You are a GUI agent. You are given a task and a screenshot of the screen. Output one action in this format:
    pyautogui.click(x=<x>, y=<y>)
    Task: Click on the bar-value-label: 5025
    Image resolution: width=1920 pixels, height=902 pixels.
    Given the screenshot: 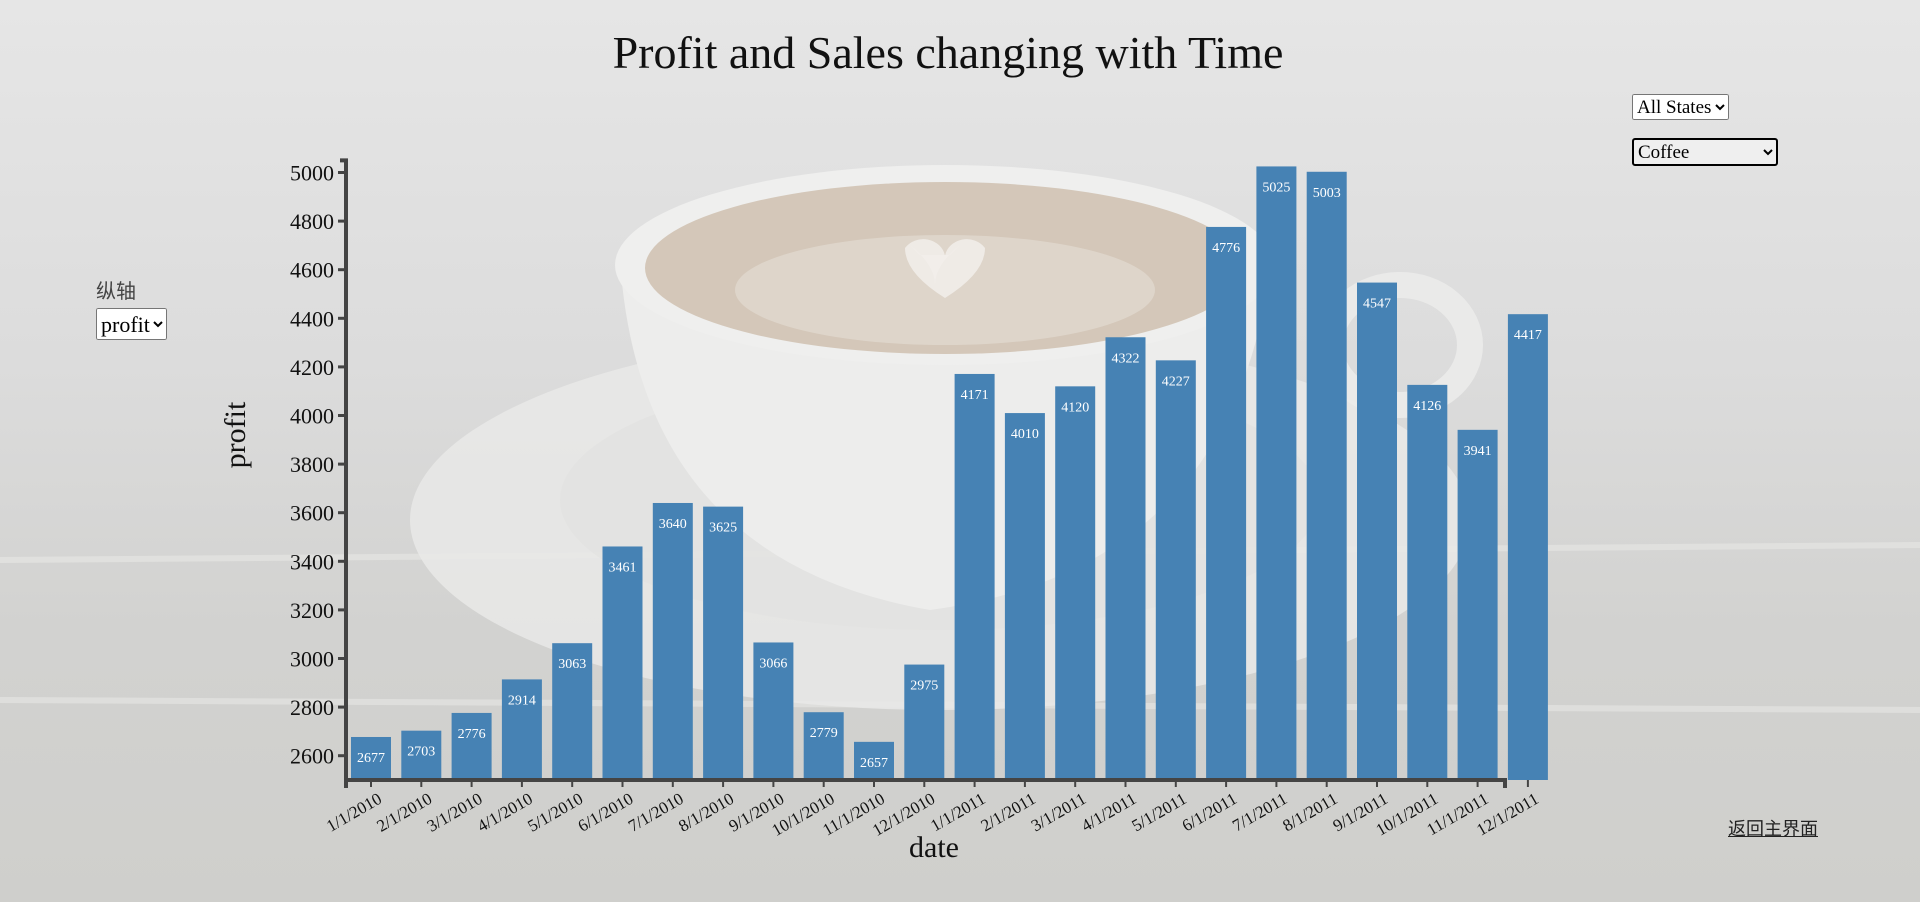 What is the action you would take?
    pyautogui.click(x=1276, y=187)
    